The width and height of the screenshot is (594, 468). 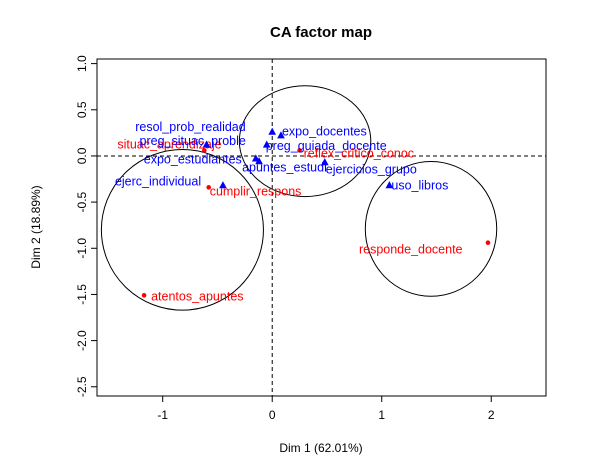 I want to click on point-preg-guiada-docente, so click(x=266, y=144).